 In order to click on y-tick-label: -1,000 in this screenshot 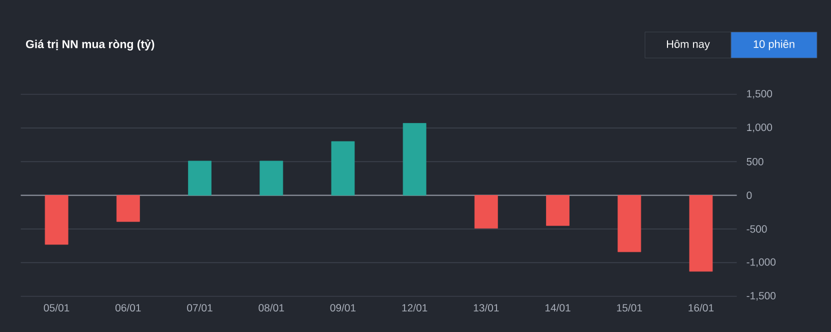, I will do `click(761, 262)`.